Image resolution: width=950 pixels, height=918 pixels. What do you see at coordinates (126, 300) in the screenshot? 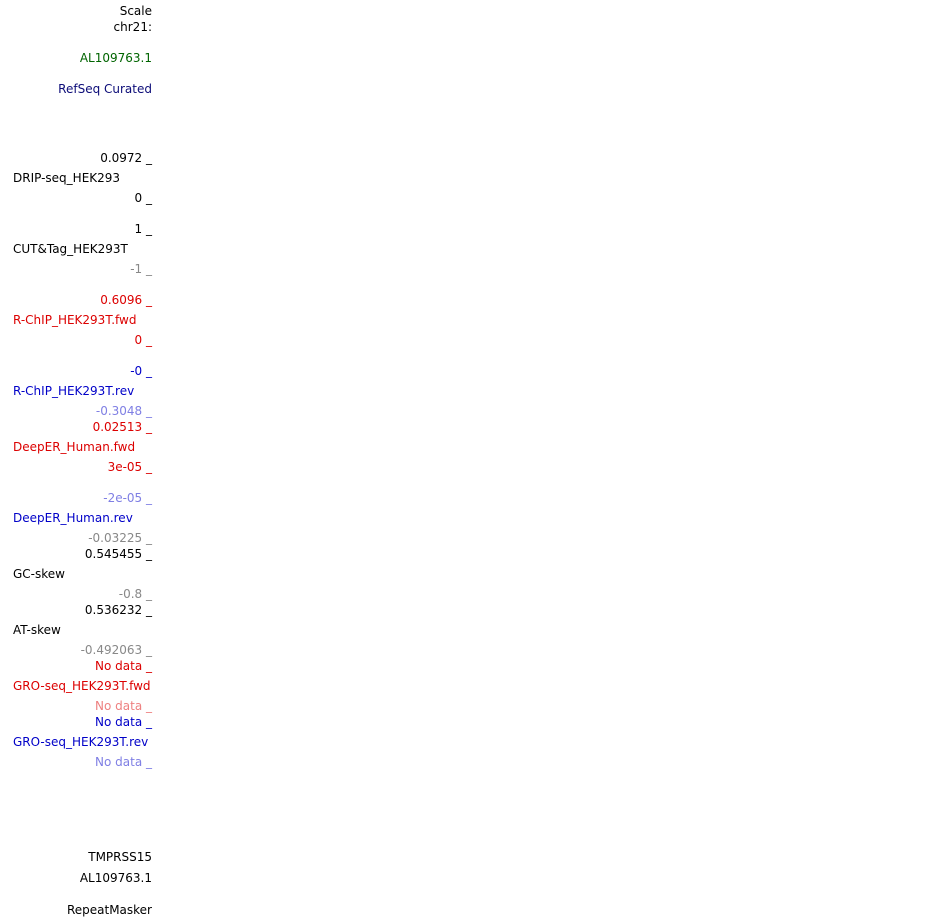
I see `rchip-fwd-max-value: 0.6096 _` at bounding box center [126, 300].